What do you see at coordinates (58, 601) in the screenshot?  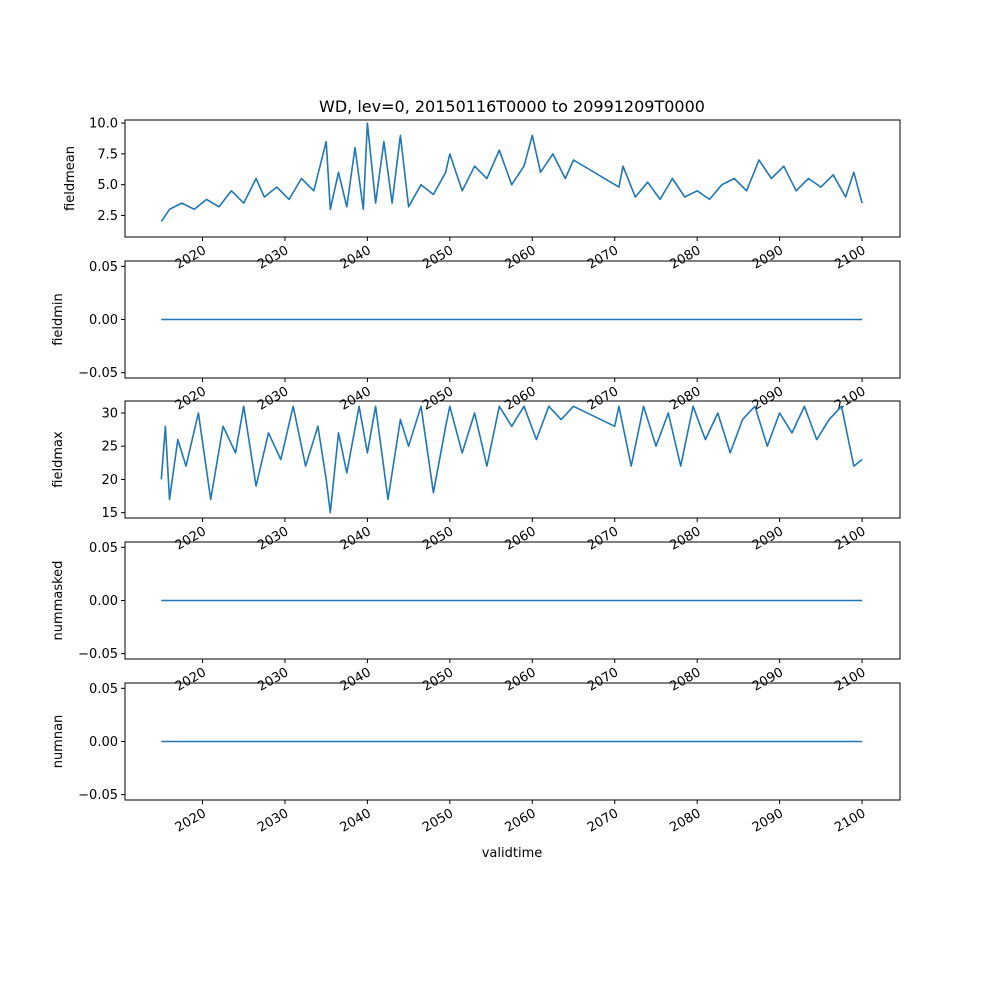 I see `y-axis-label: nummasked` at bounding box center [58, 601].